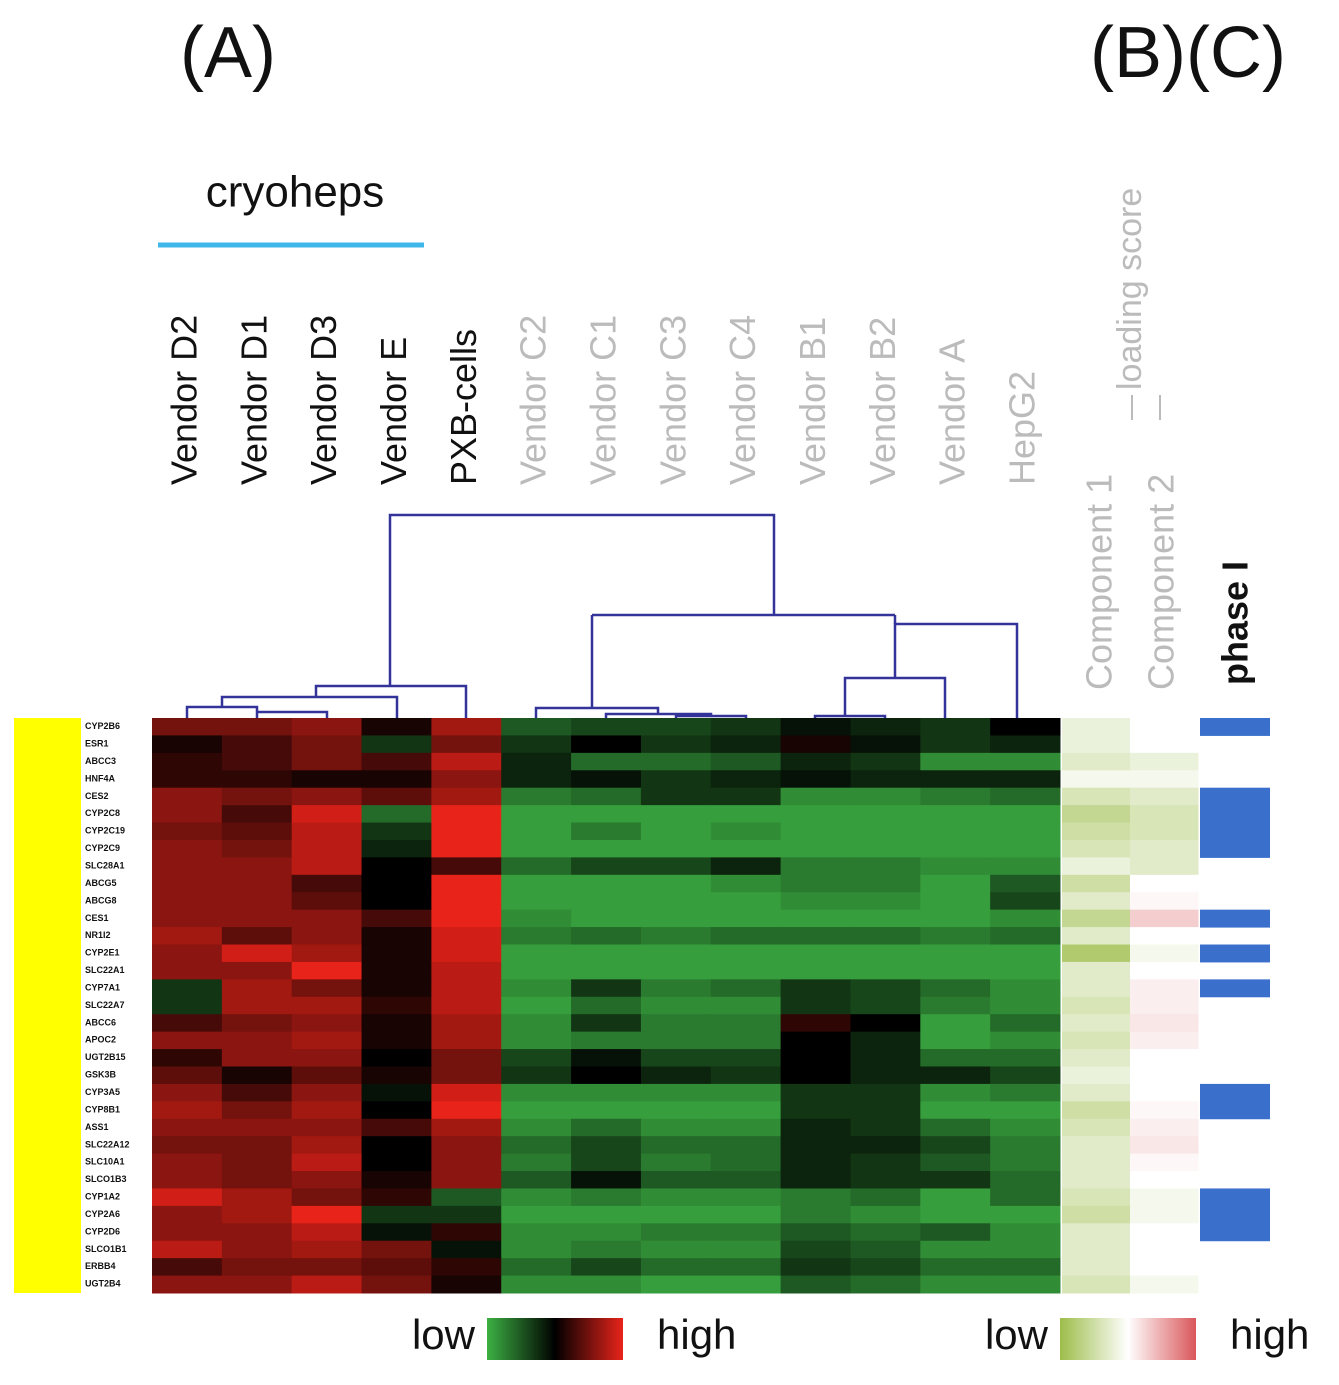 The image size is (1339, 1385). What do you see at coordinates (1099, 582) in the screenshot?
I see `column-label: Component 1` at bounding box center [1099, 582].